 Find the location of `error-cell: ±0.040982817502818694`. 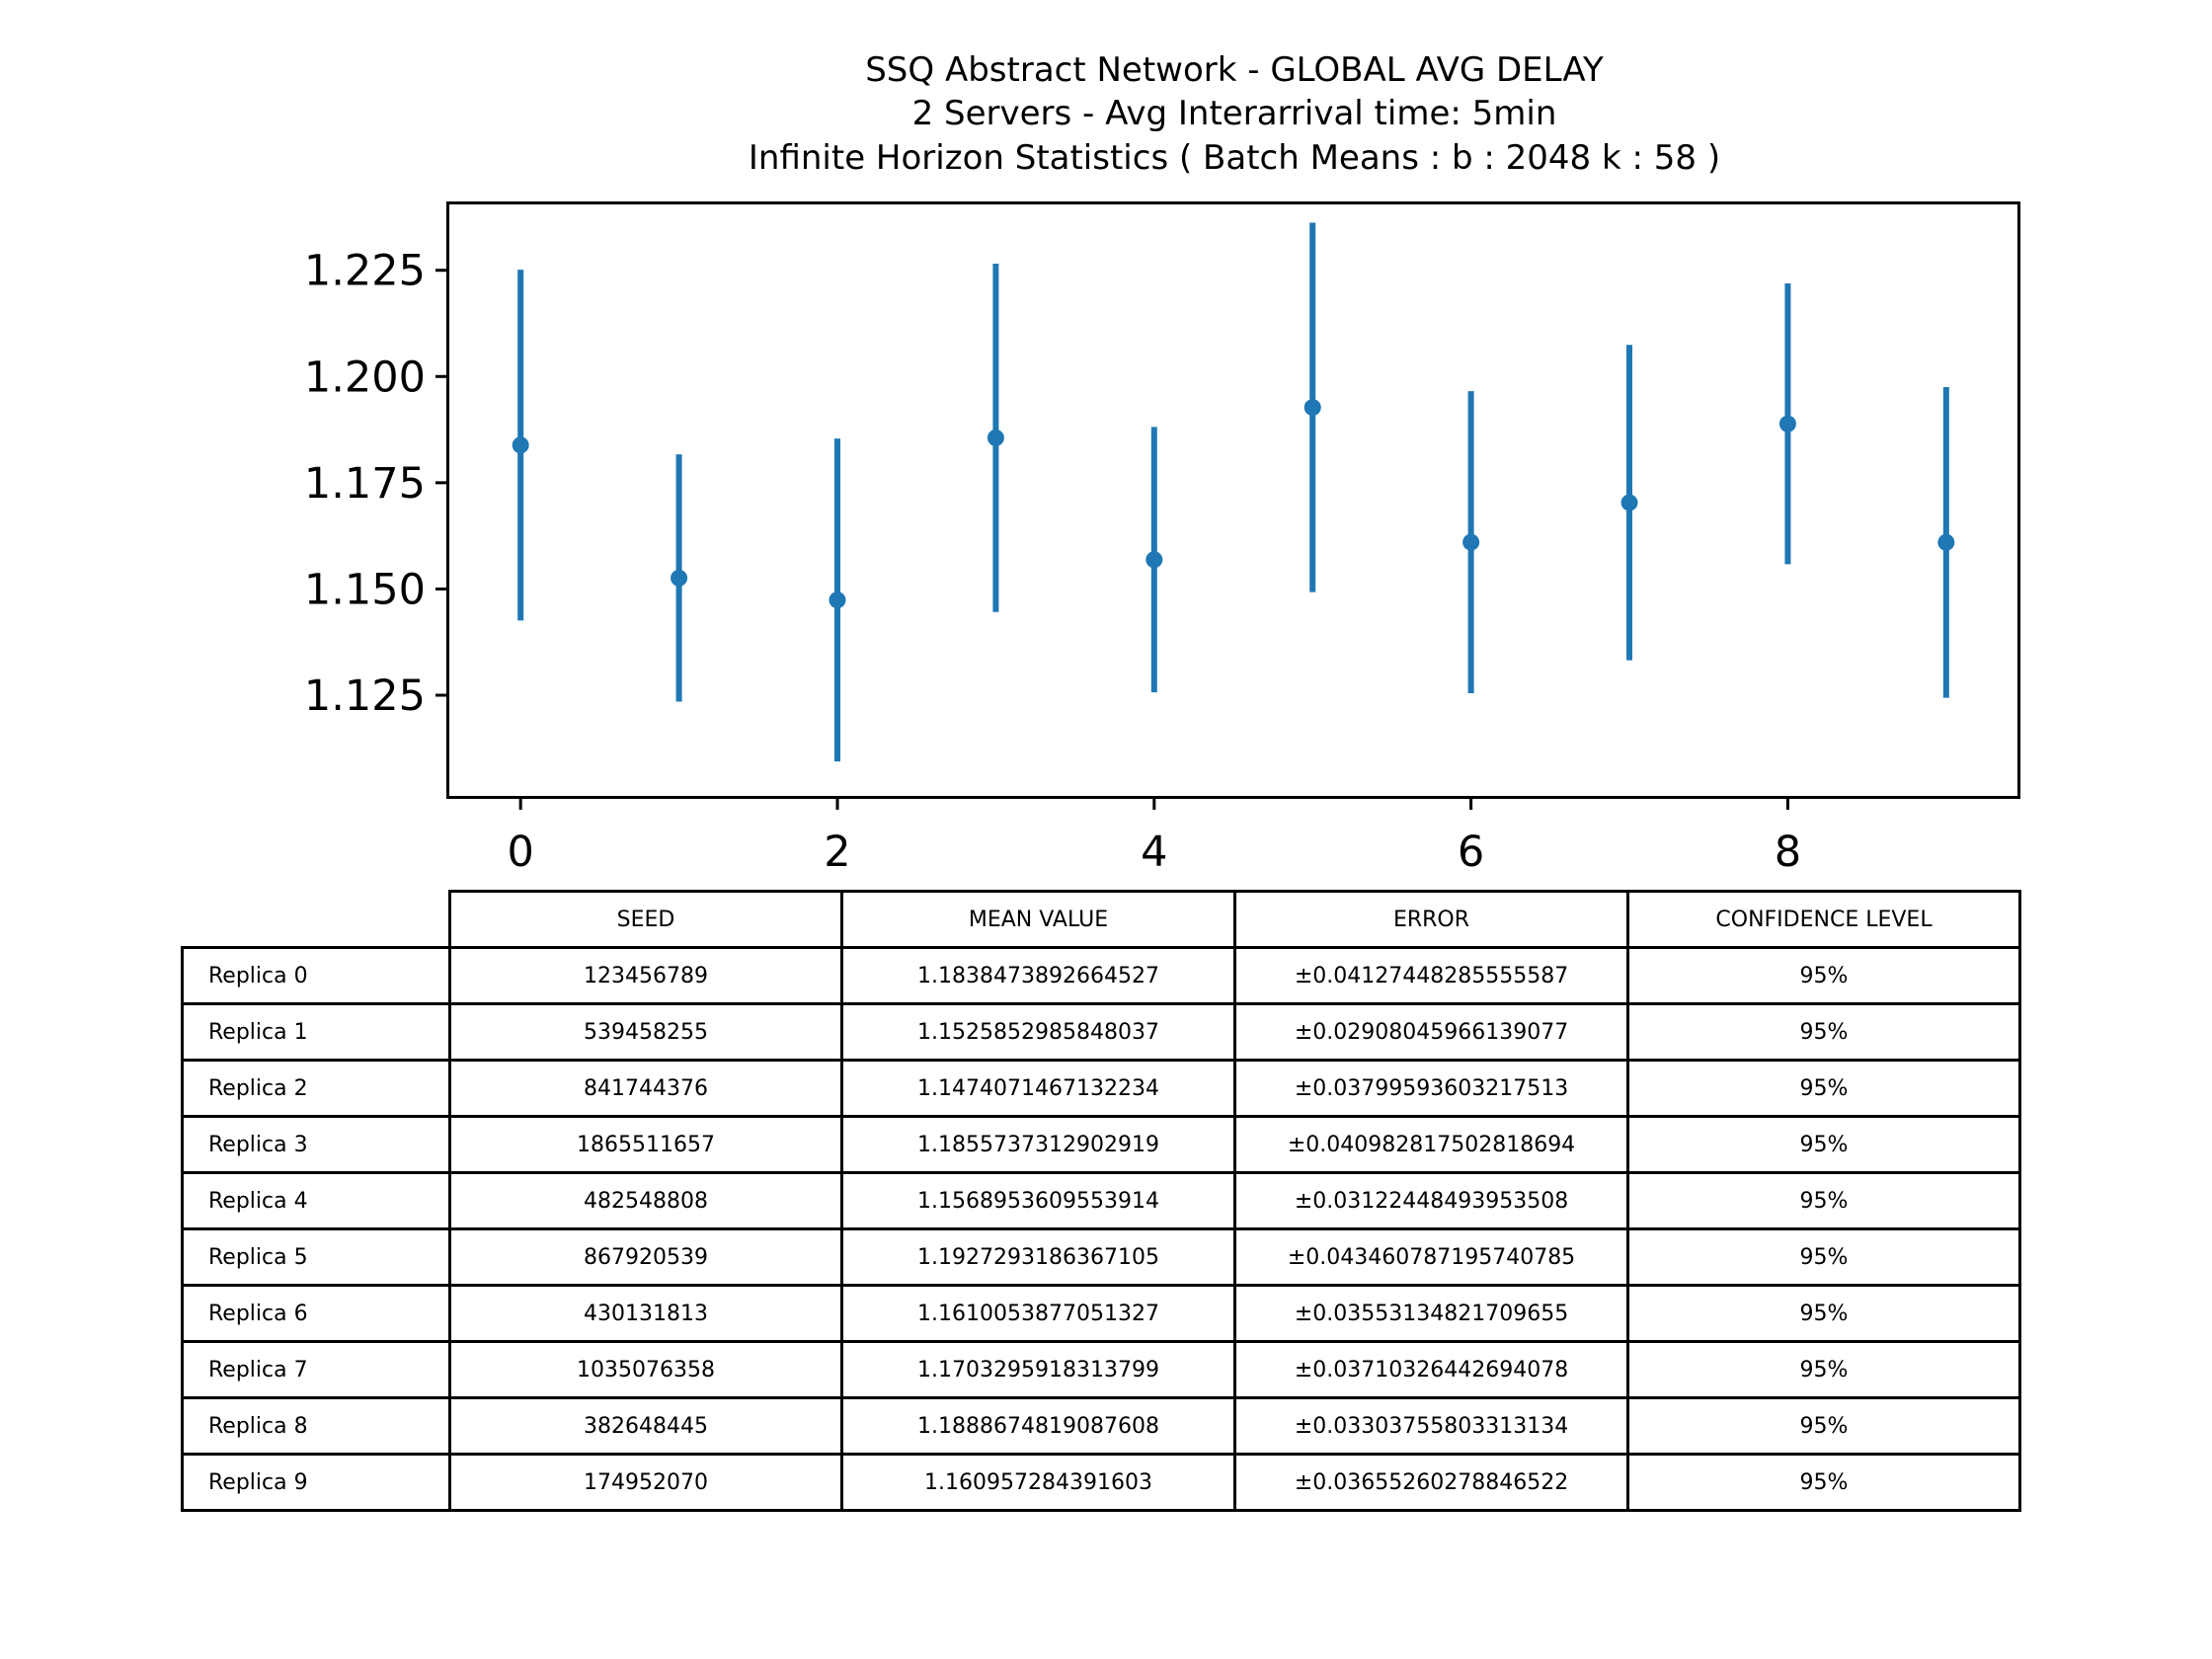

error-cell: ±0.040982817502818694 is located at coordinates (1431, 1144).